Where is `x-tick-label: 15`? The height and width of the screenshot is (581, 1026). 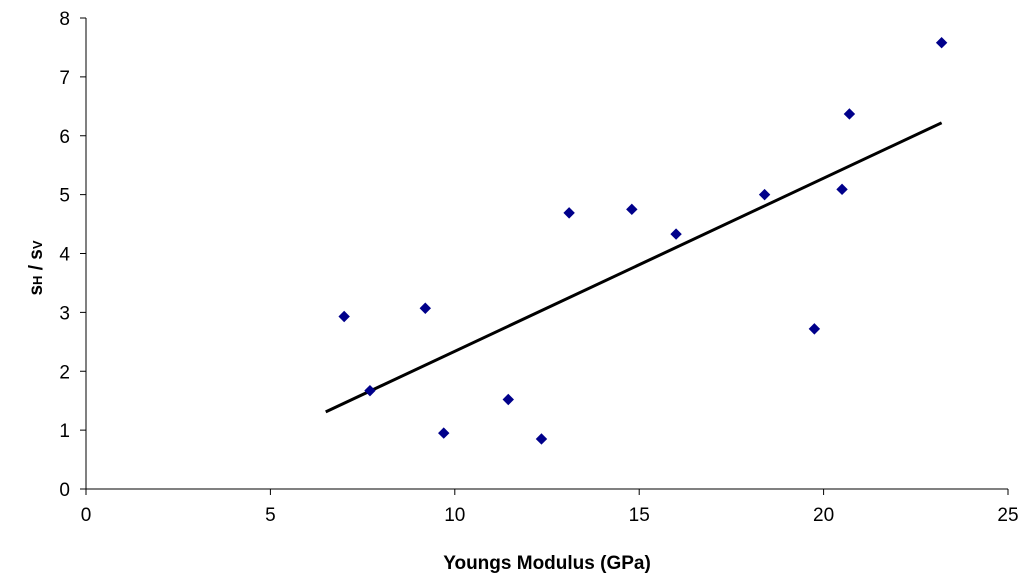 x-tick-label: 15 is located at coordinates (639, 515).